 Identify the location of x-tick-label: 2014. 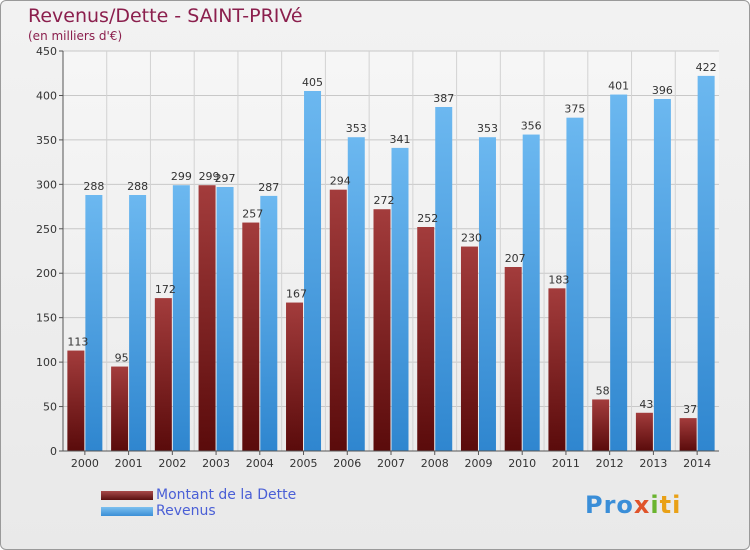
(697, 463).